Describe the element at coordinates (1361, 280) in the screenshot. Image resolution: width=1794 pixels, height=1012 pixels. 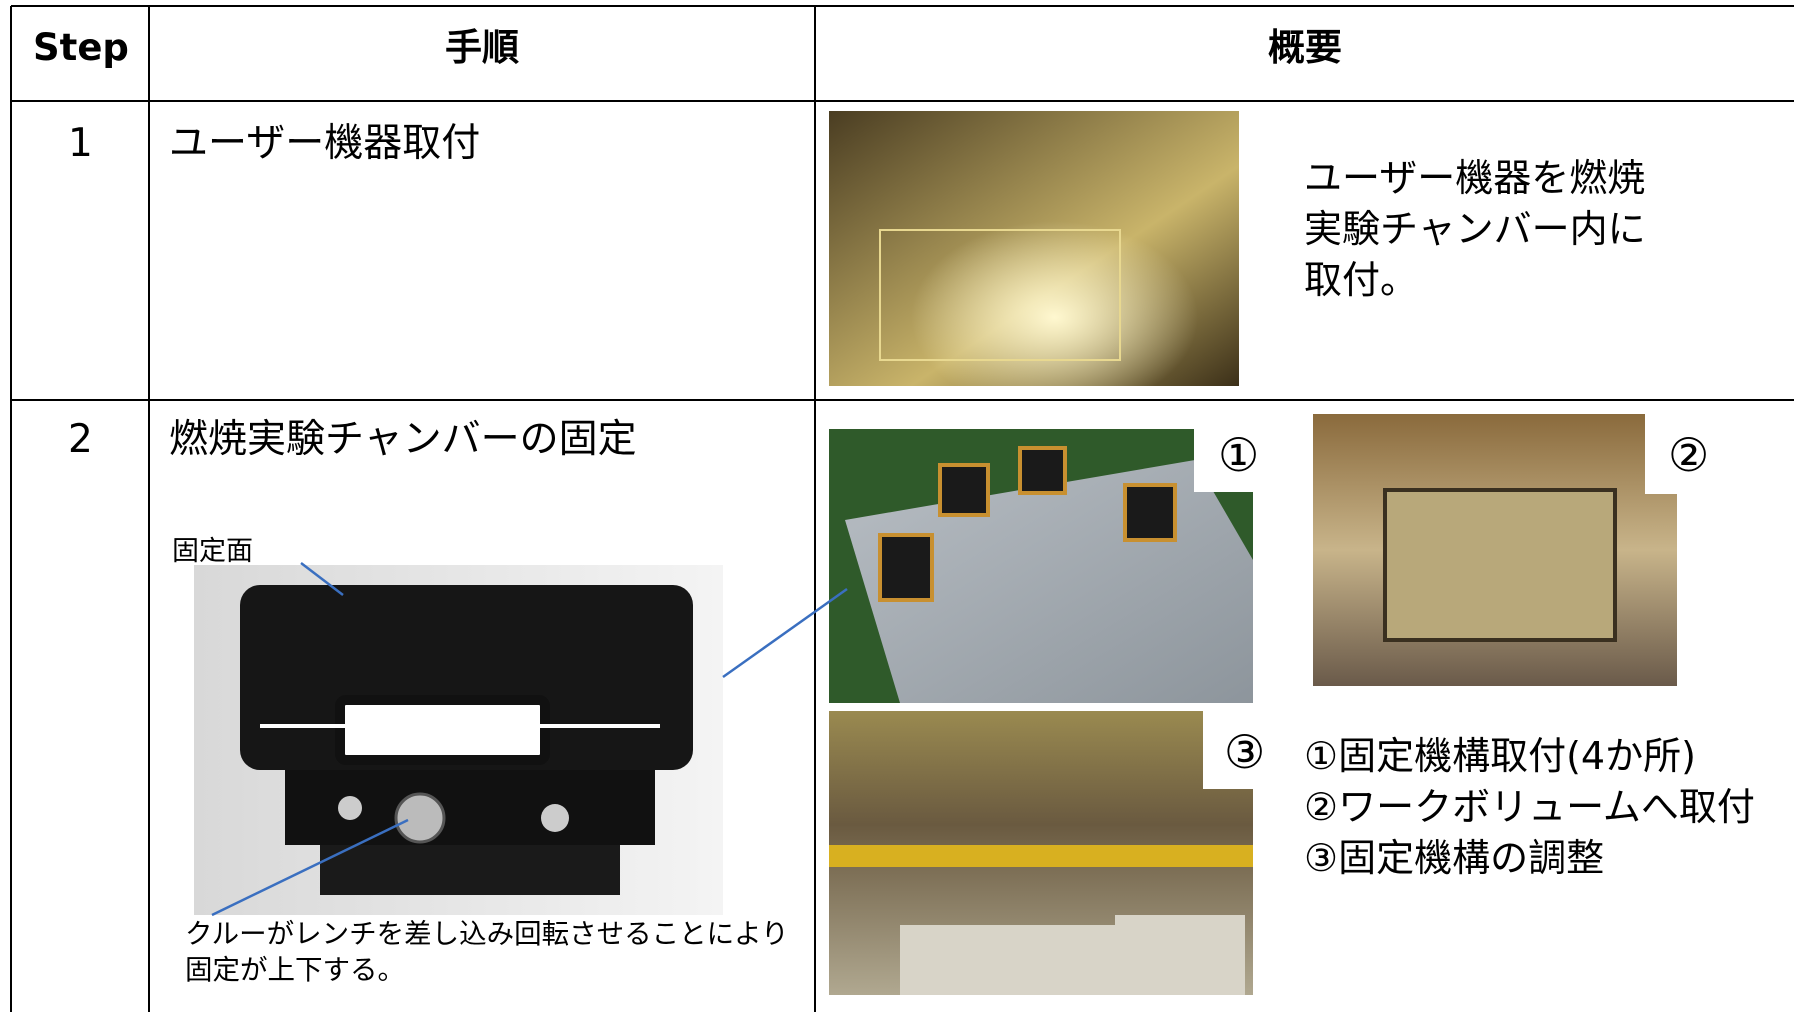
I see `summary-line: 取付。` at that location.